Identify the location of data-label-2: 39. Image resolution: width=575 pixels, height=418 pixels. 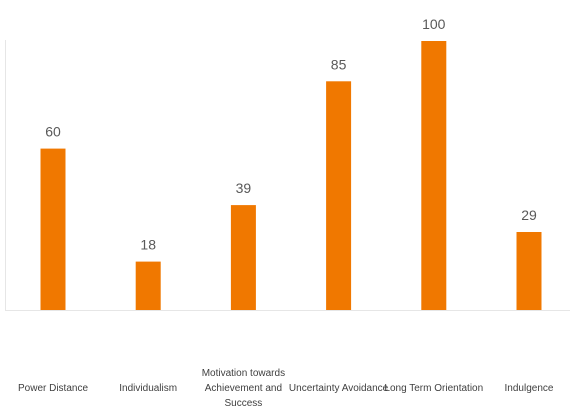
(244, 188).